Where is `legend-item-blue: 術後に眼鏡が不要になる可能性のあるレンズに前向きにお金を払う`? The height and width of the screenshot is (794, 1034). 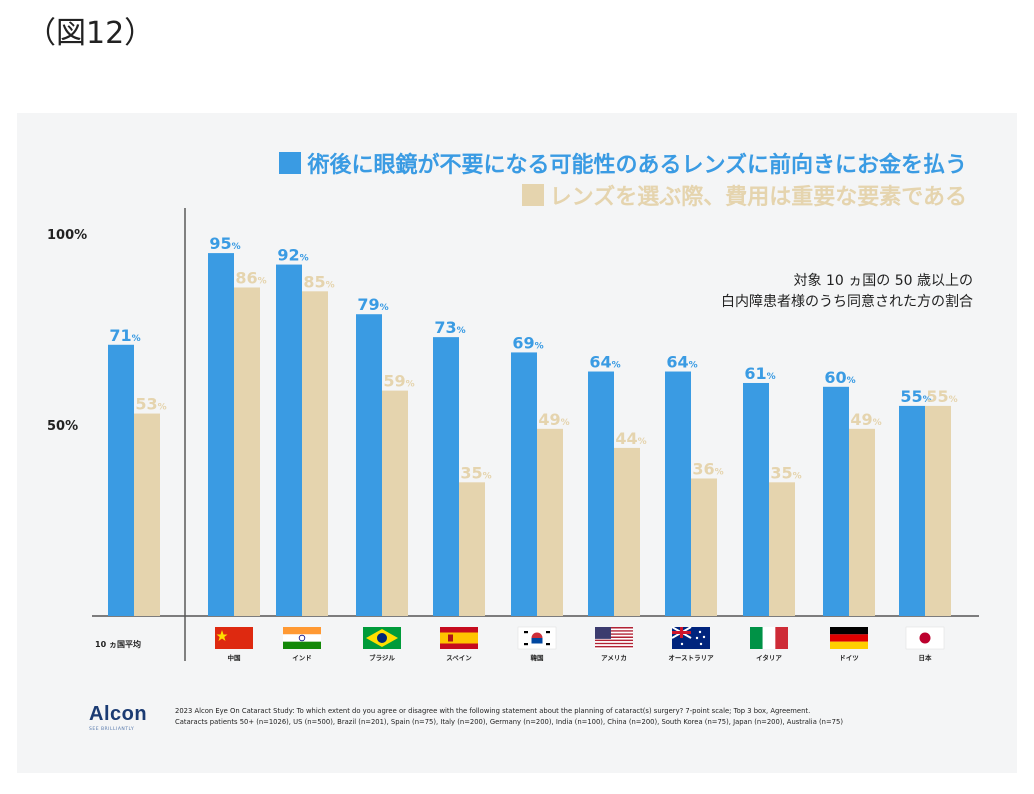 legend-item-blue: 術後に眼鏡が不要になる可能性のあるレンズに前向きにお金を払う is located at coordinates (623, 163).